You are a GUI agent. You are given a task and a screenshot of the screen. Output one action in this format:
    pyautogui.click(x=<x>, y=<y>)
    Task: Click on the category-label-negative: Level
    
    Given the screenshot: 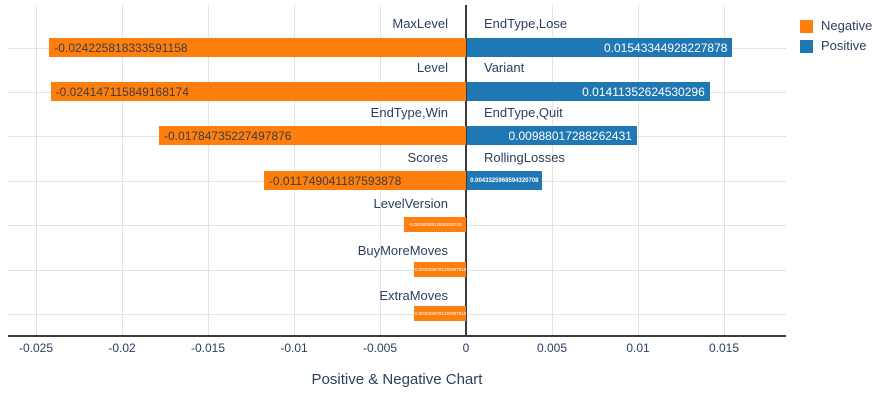 What is the action you would take?
    pyautogui.click(x=432, y=67)
    